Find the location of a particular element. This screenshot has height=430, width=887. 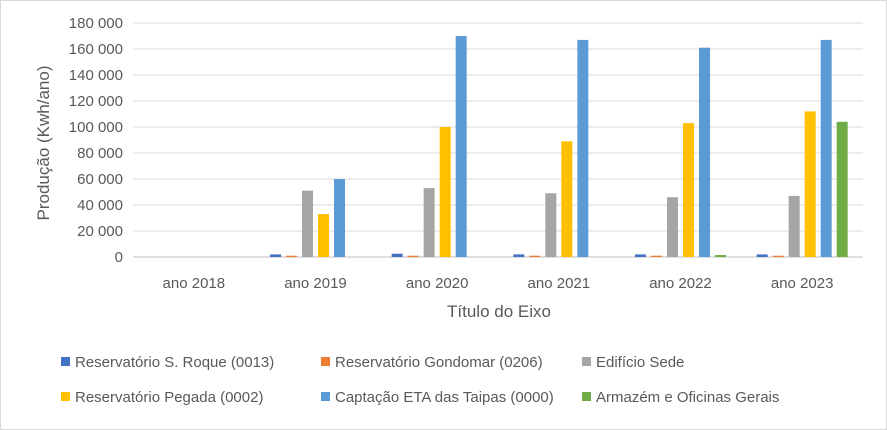

legend-label: Reservatório Pegada (0002) is located at coordinates (169, 397).